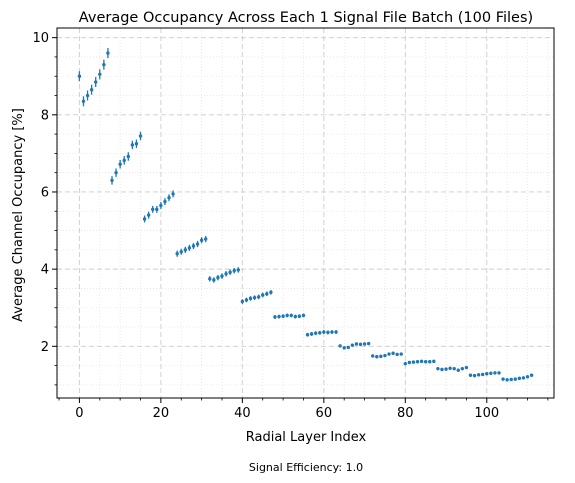 The height and width of the screenshot is (483, 575). I want to click on y-tick-label: 8, so click(45, 115).